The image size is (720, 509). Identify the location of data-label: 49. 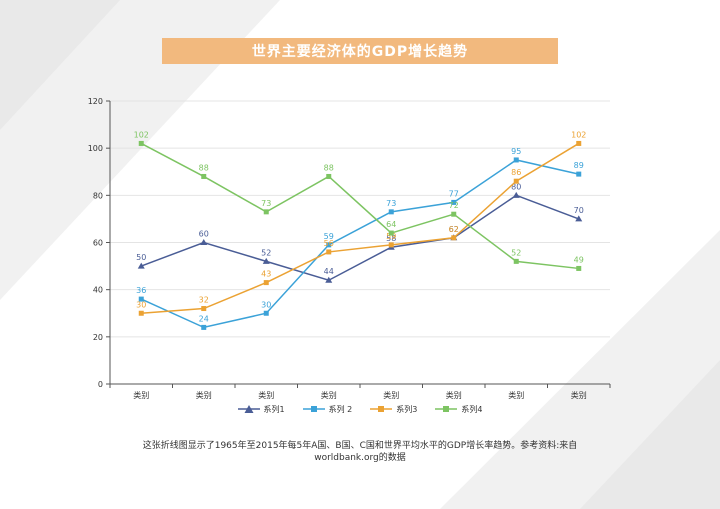
(579, 259).